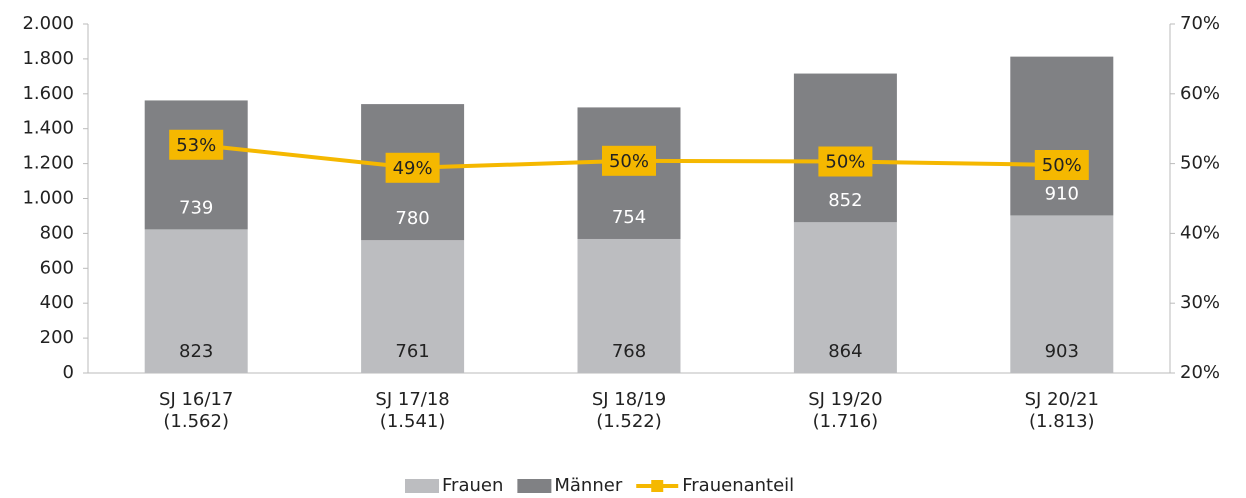  I want to click on y-tick-label: 1.200, so click(48, 163).